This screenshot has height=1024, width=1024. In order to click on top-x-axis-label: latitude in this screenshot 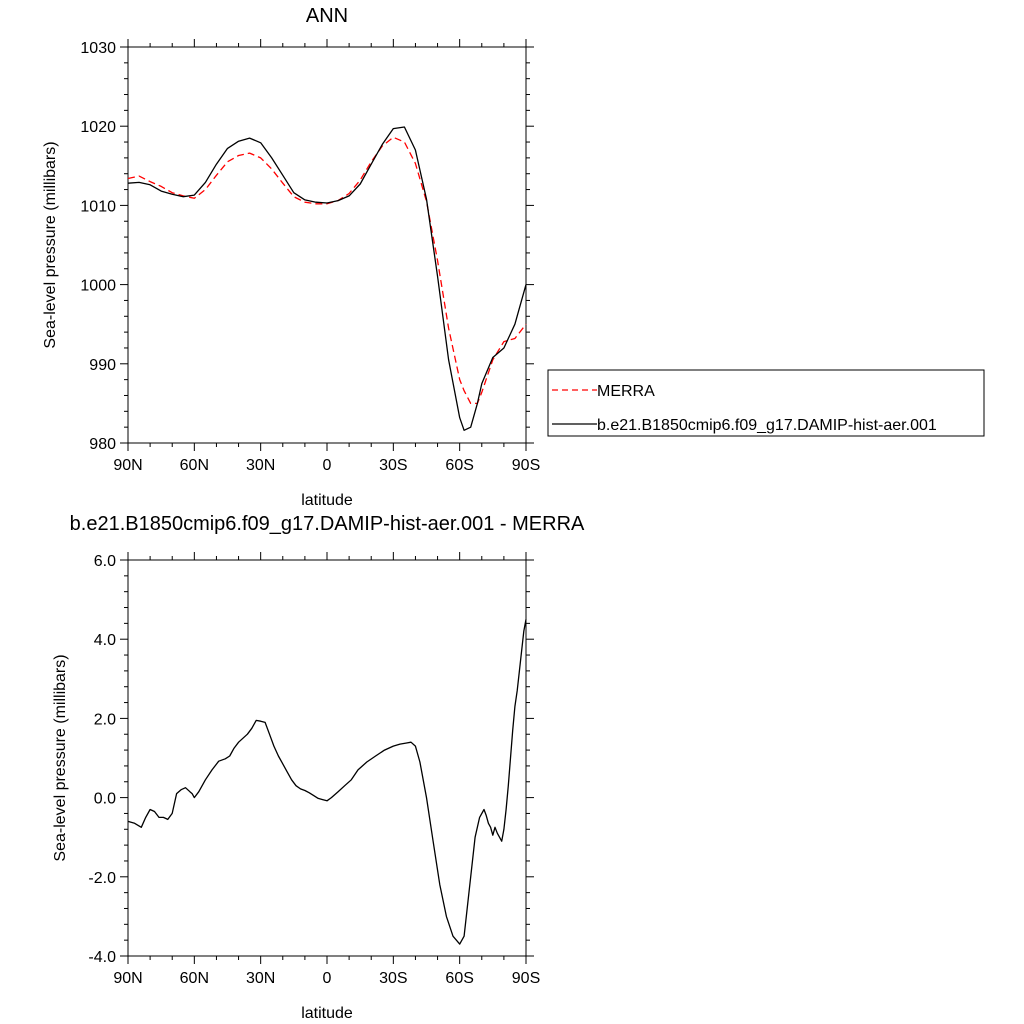, I will do `click(327, 500)`.